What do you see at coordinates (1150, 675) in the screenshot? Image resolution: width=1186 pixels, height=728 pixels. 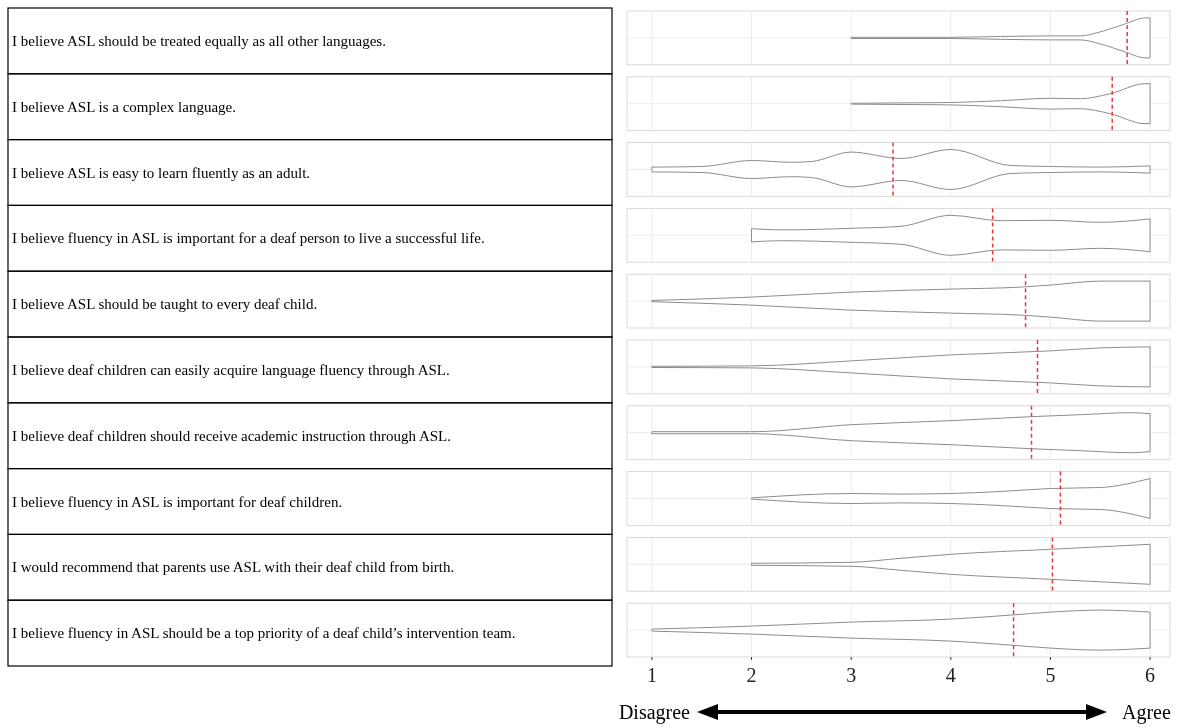 I see `x-tick-label: 6` at bounding box center [1150, 675].